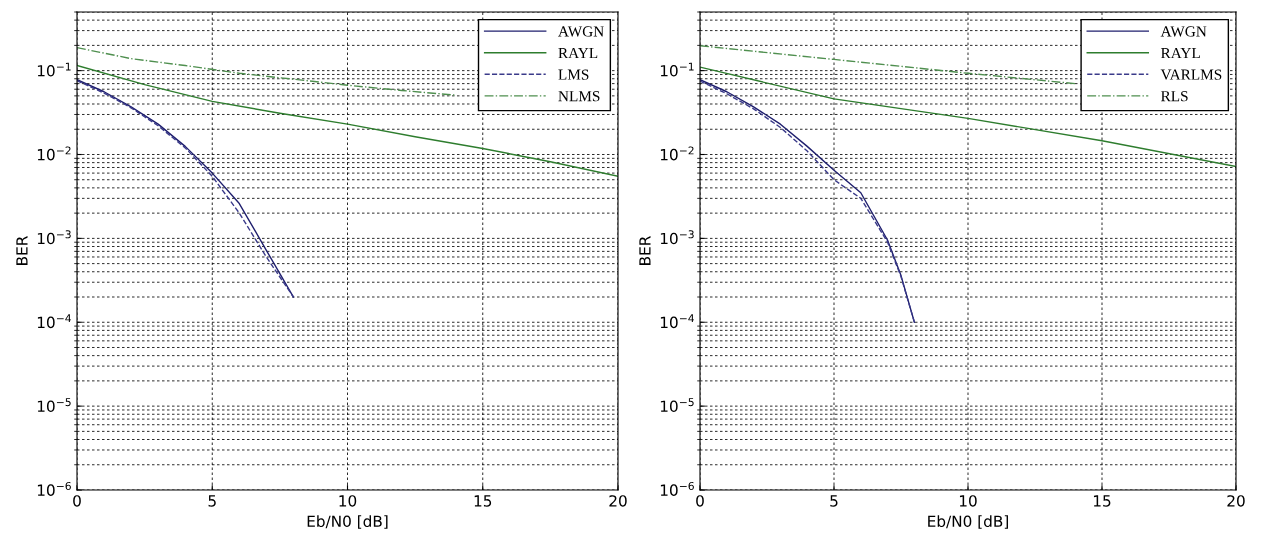  Describe the element at coordinates (1174, 96) in the screenshot. I see `legend-label: RLS` at that location.